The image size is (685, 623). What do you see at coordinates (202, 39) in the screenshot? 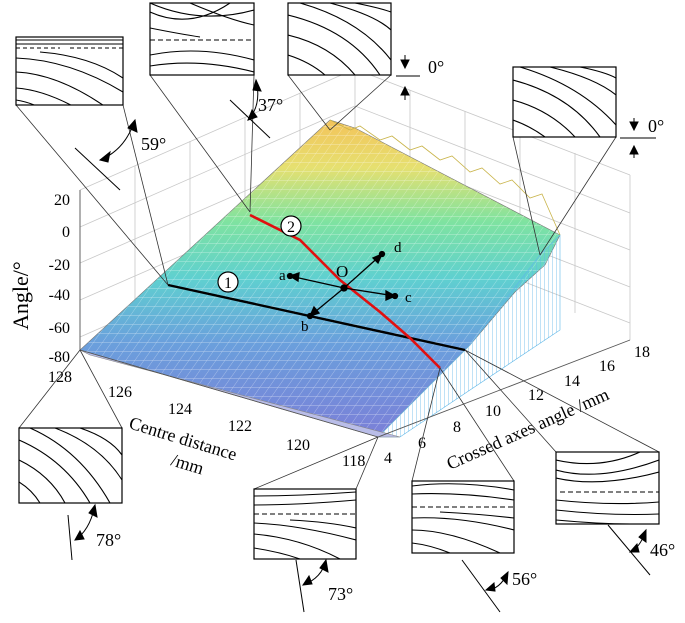
I see `inset-37-box` at bounding box center [202, 39].